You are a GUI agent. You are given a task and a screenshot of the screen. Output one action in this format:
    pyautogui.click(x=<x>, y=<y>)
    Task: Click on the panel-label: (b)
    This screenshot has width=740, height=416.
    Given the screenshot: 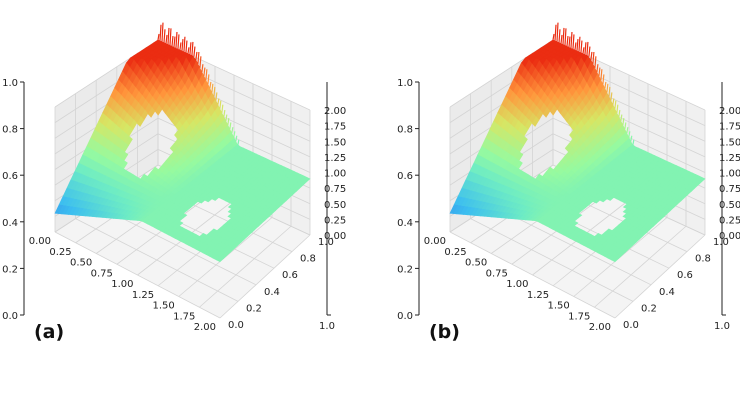 What is the action you would take?
    pyautogui.click(x=444, y=332)
    